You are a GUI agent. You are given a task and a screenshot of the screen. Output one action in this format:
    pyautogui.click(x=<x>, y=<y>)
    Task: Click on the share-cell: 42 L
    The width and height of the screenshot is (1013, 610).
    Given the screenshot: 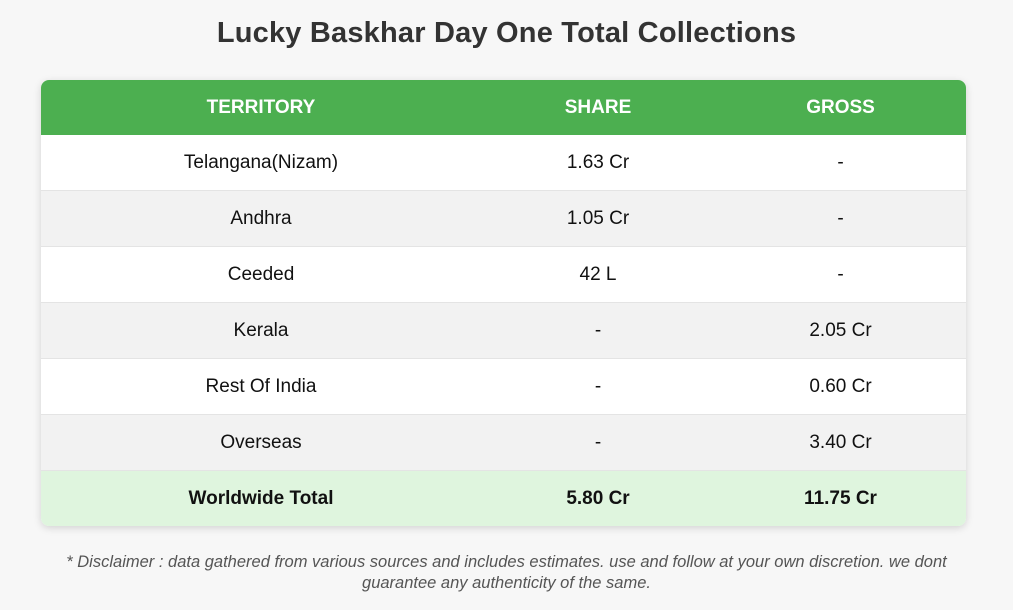 What is the action you would take?
    pyautogui.click(x=598, y=274)
    